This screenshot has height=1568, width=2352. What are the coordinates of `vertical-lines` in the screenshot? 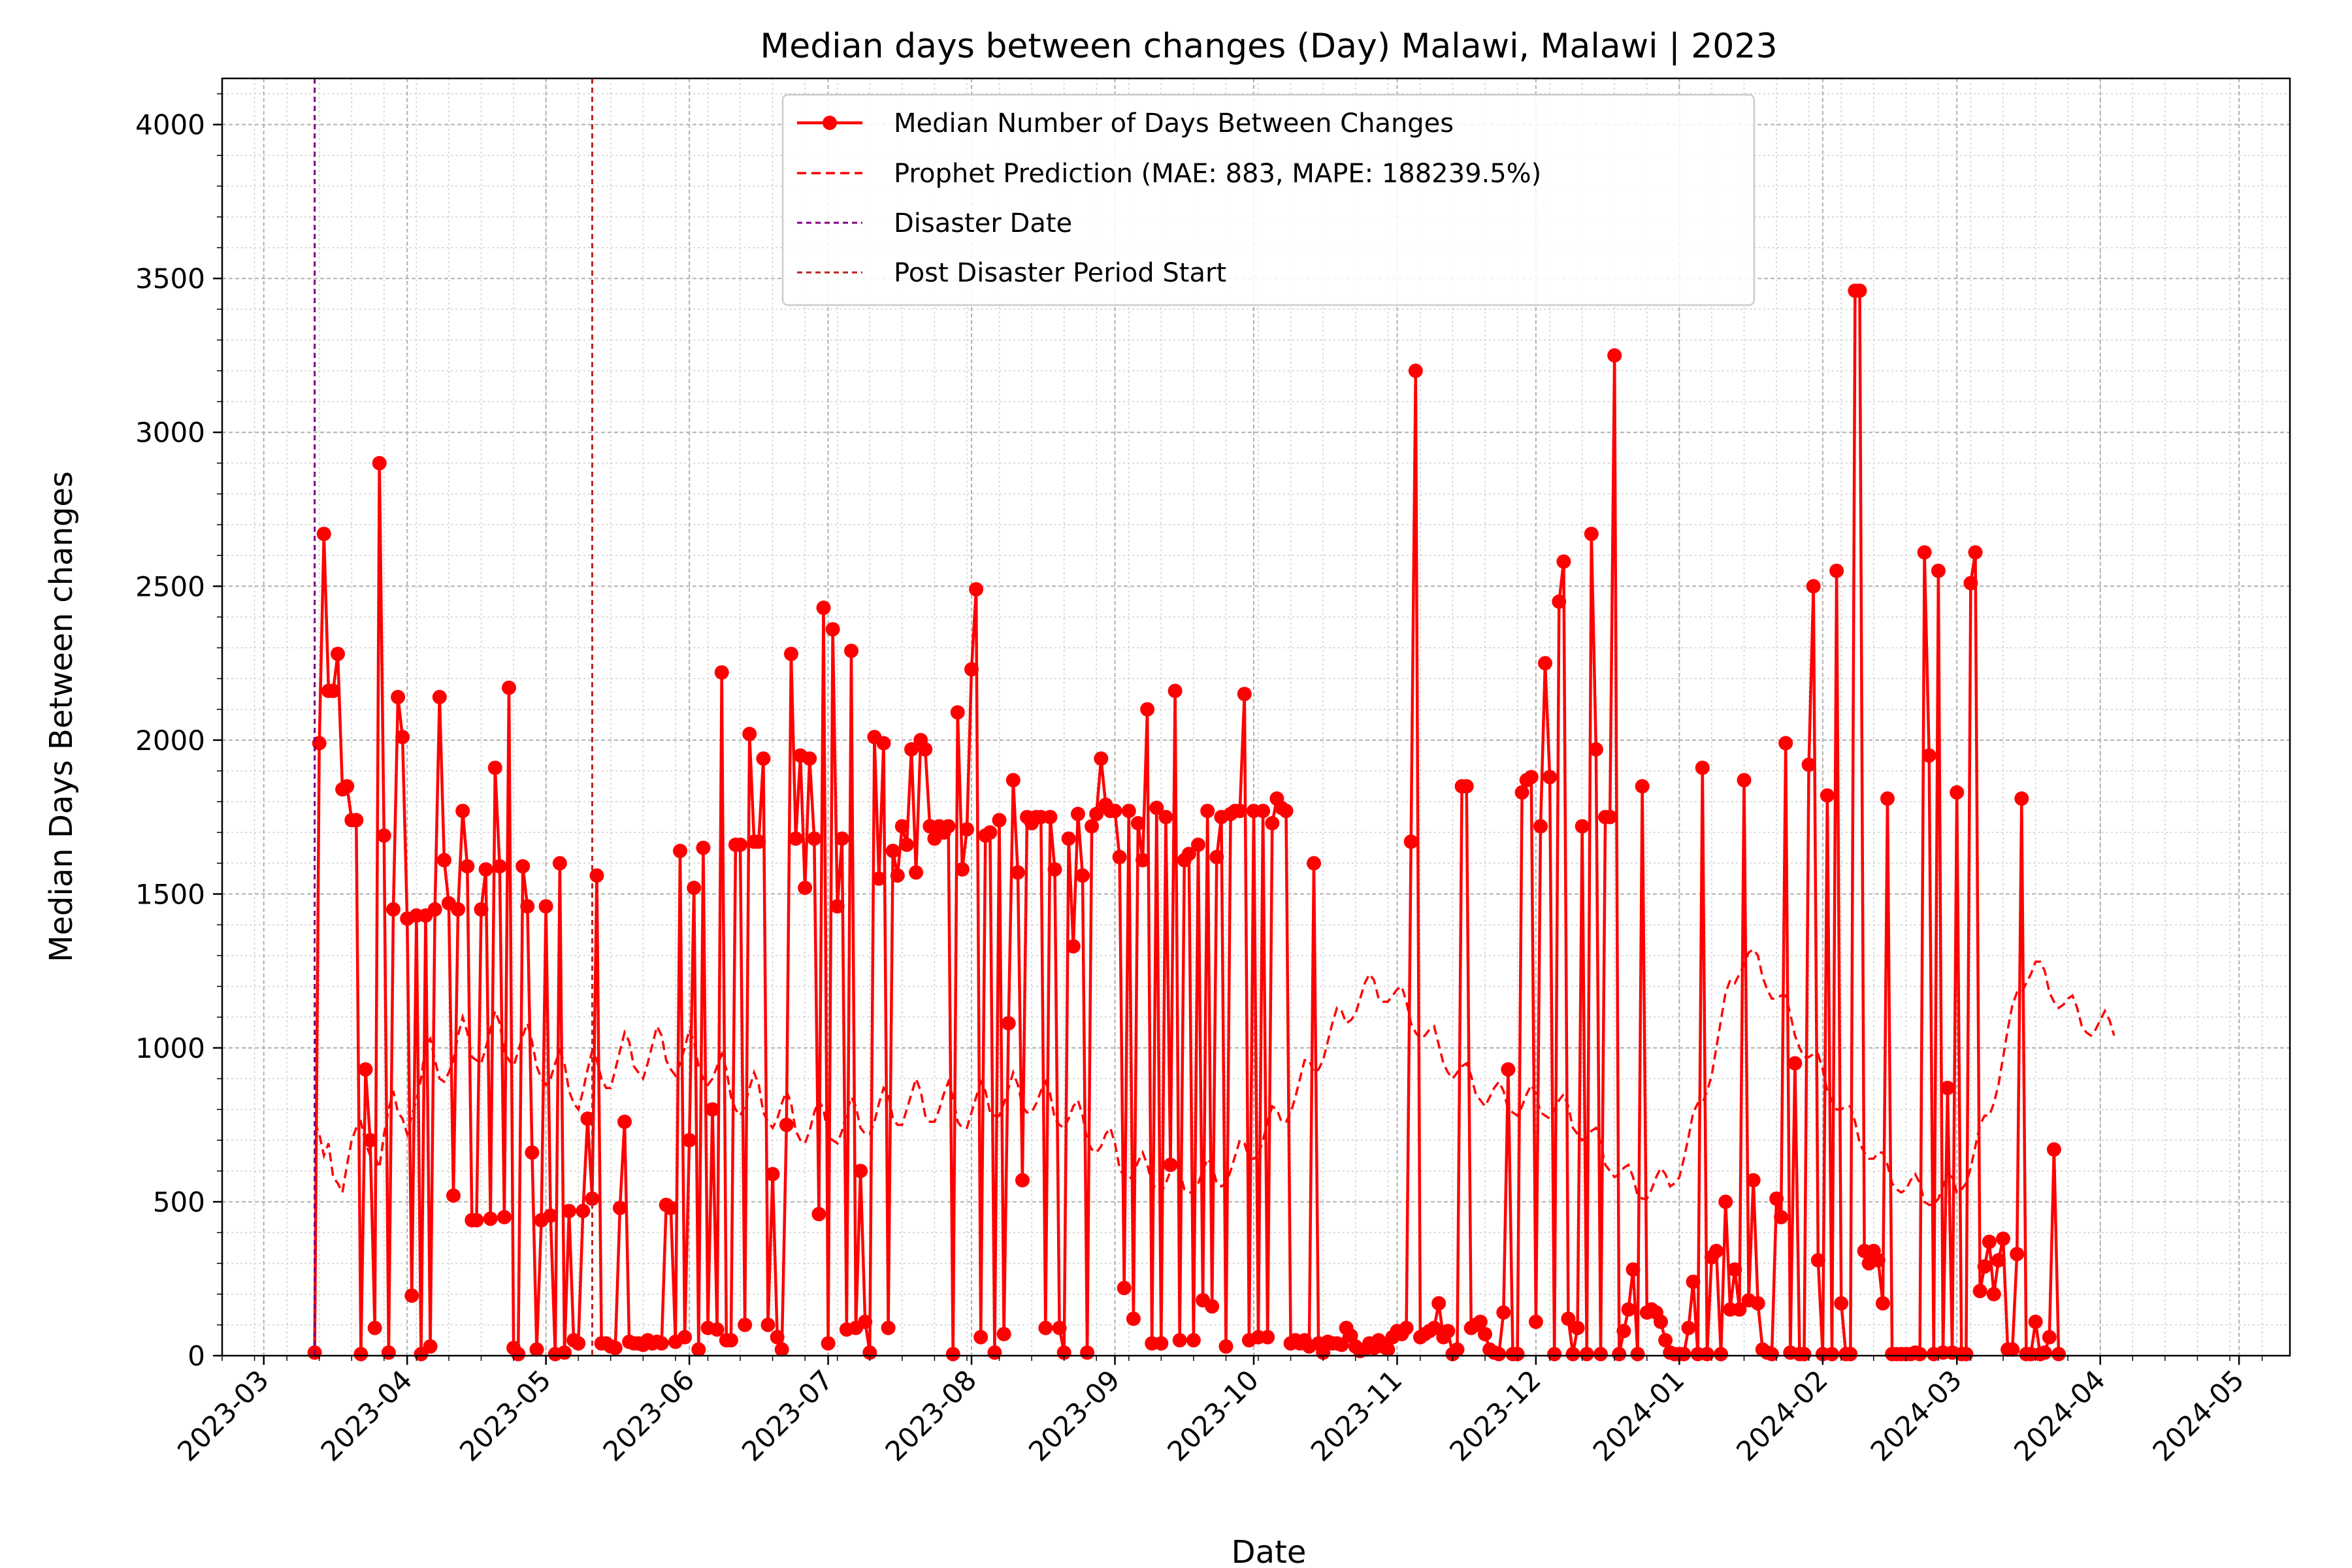 It's located at (453, 717).